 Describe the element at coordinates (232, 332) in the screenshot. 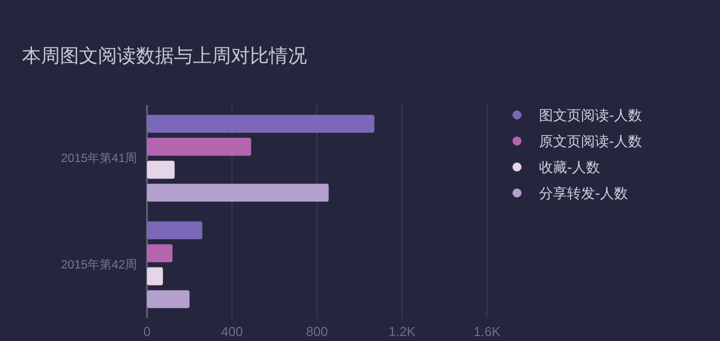

I see `x-tick-label: 400` at that location.